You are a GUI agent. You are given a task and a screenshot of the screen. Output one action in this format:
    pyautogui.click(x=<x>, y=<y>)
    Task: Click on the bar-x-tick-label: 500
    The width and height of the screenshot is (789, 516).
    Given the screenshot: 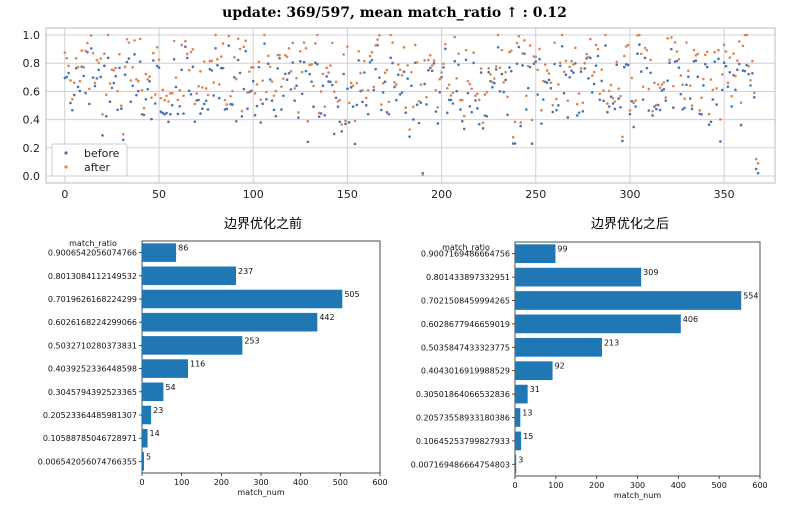 What is the action you would take?
    pyautogui.click(x=340, y=482)
    